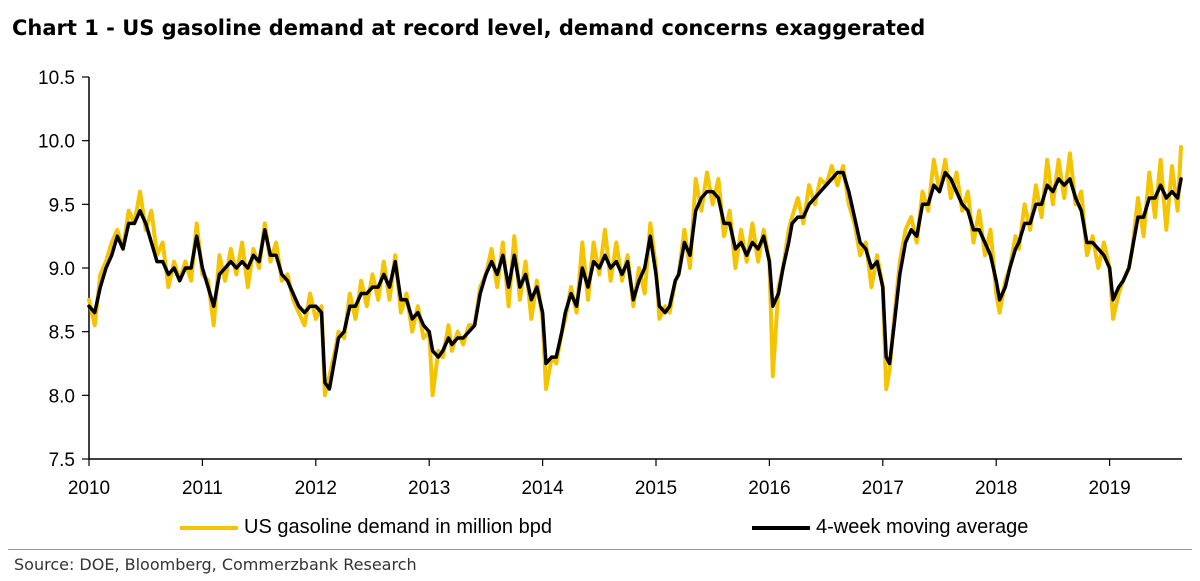  I want to click on y-tick-label: 8.0, so click(62, 396).